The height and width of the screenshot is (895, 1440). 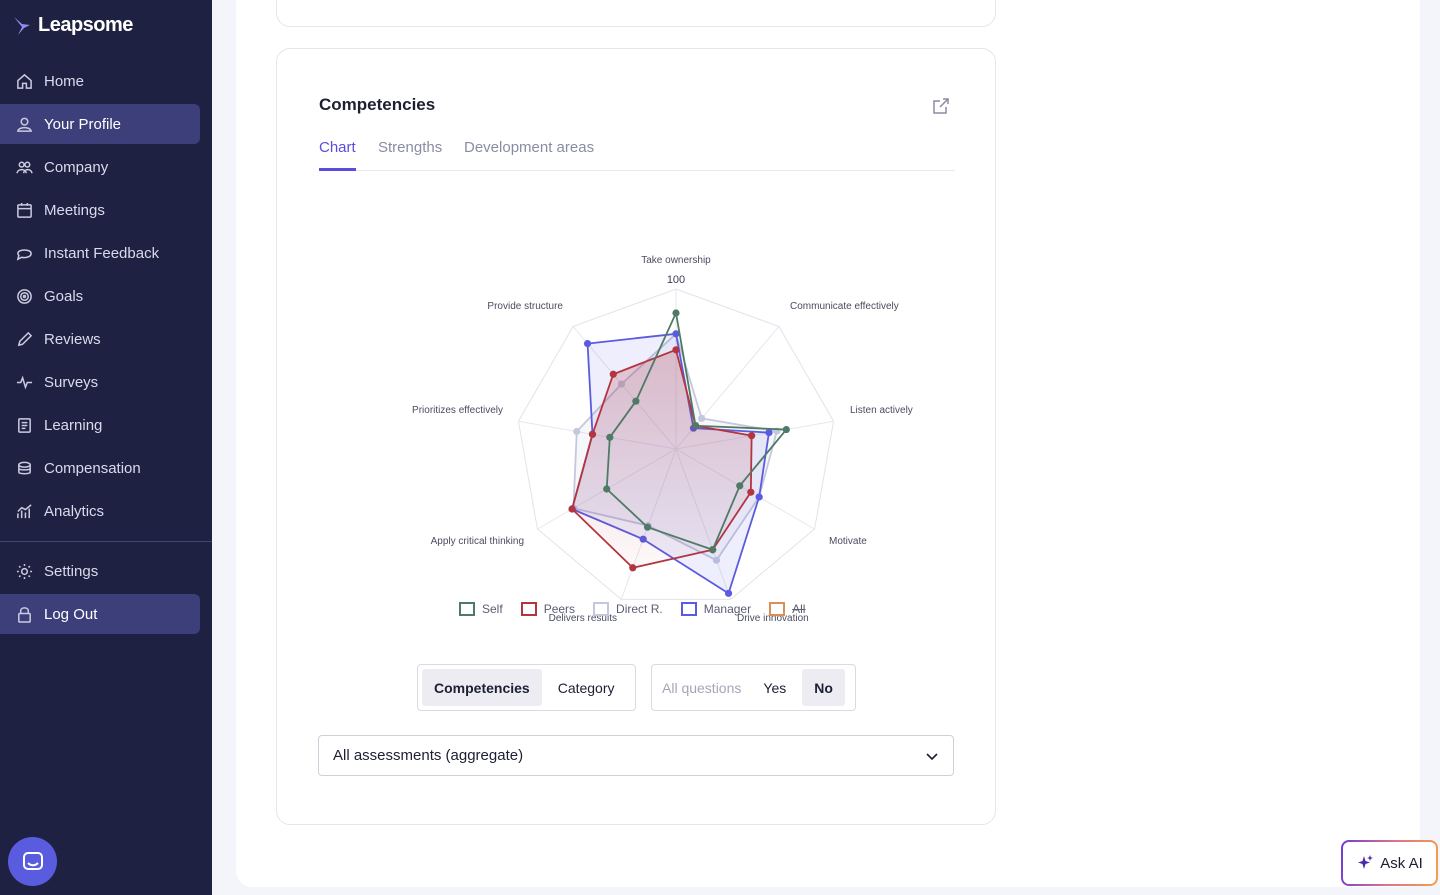 What do you see at coordinates (823, 687) in the screenshot?
I see `toggle-no: No` at bounding box center [823, 687].